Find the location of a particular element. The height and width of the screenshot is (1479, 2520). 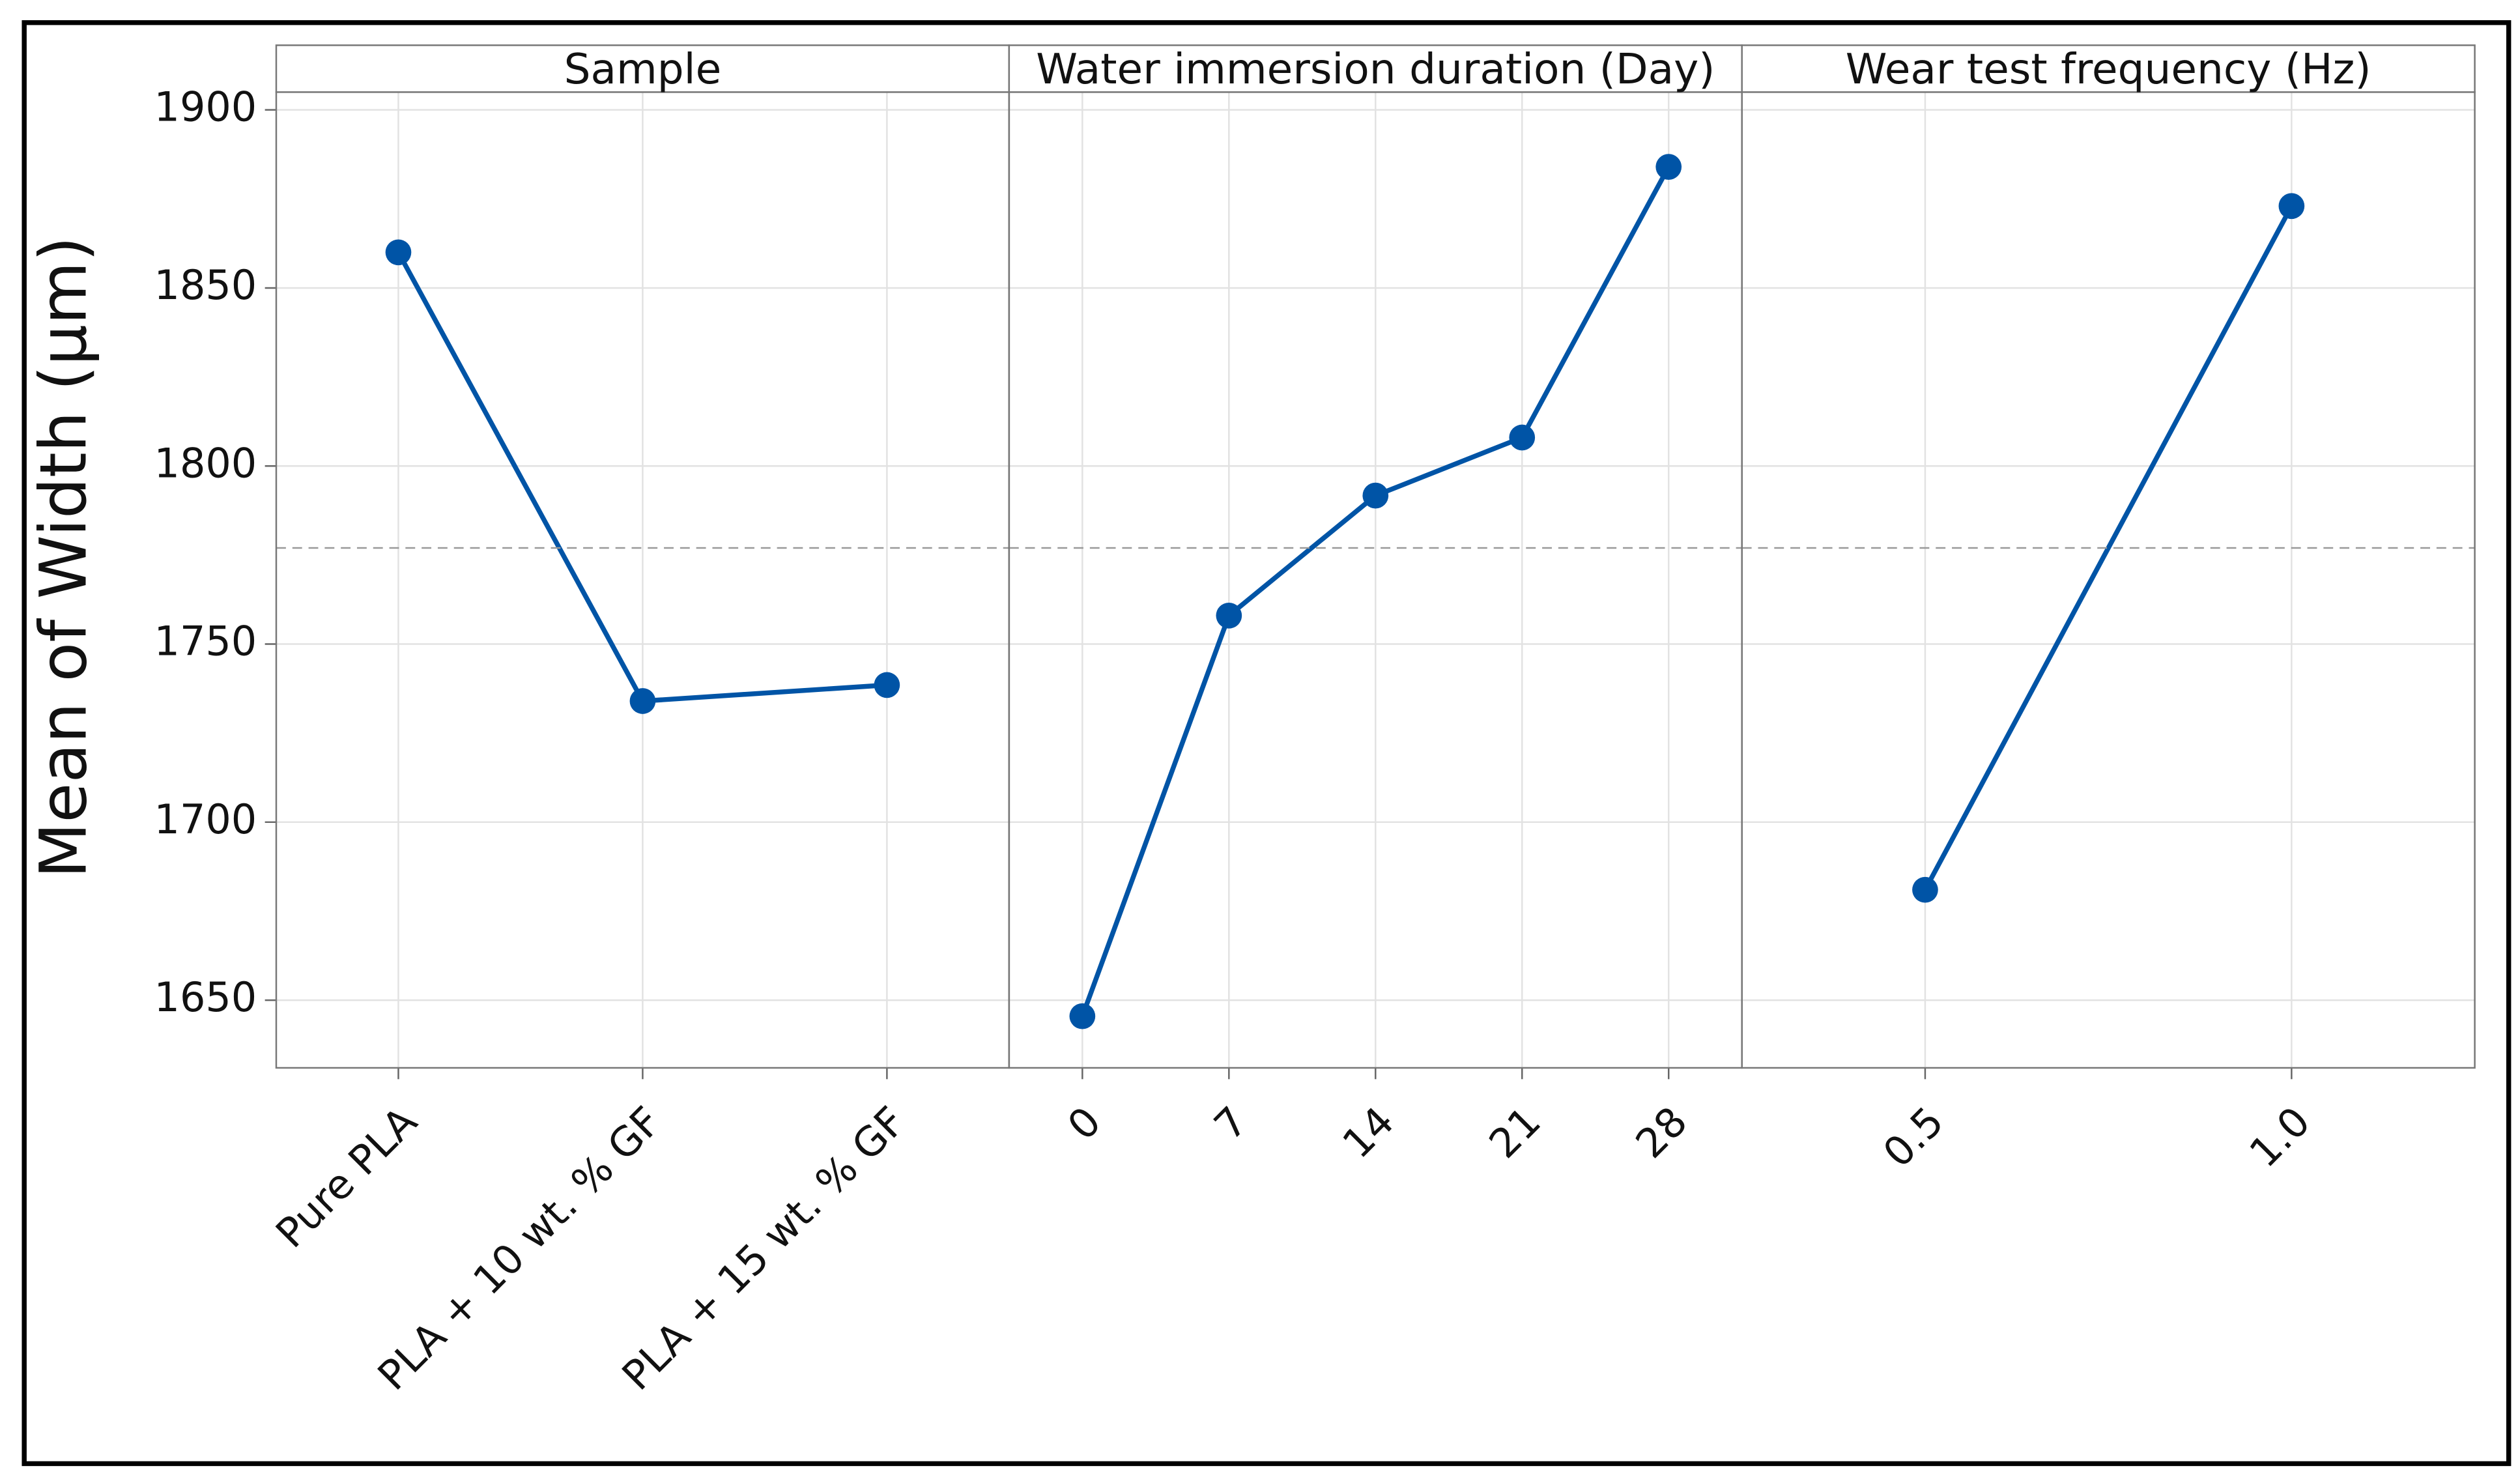

y-axis-label: Mean of Width (µm) is located at coordinates (63, 557).